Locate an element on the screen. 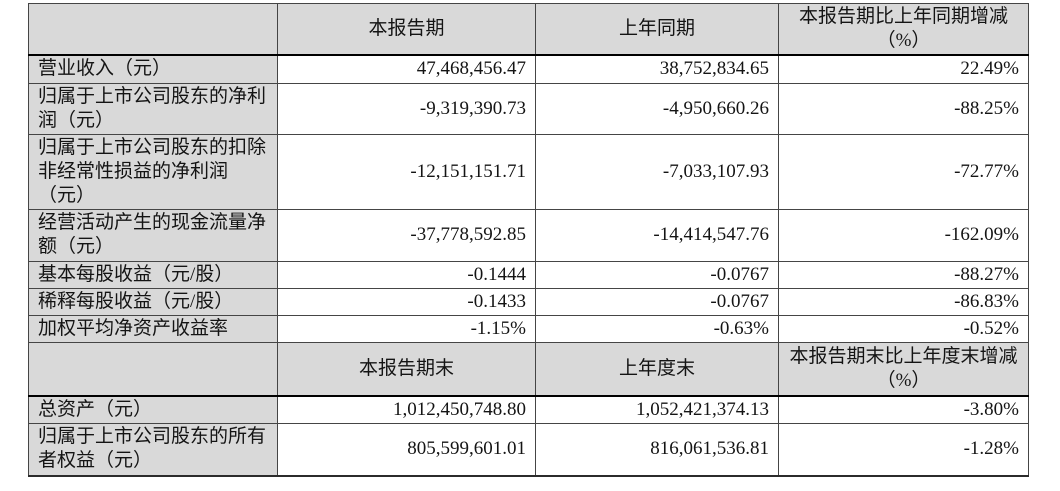 The height and width of the screenshot is (491, 1060). row-label-cell: 稀释每股收益（元/股） is located at coordinates (153, 301).